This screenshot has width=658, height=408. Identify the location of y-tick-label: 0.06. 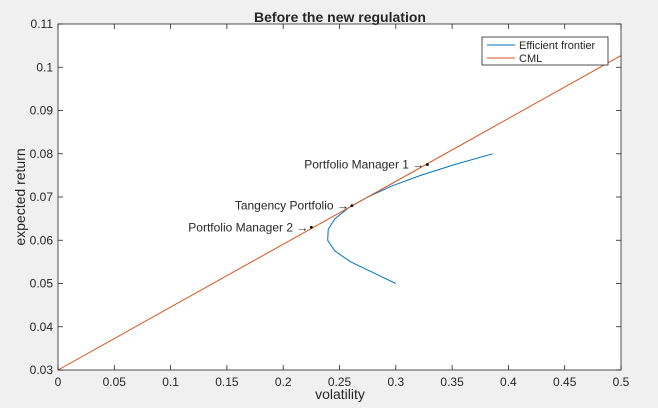
(42, 240).